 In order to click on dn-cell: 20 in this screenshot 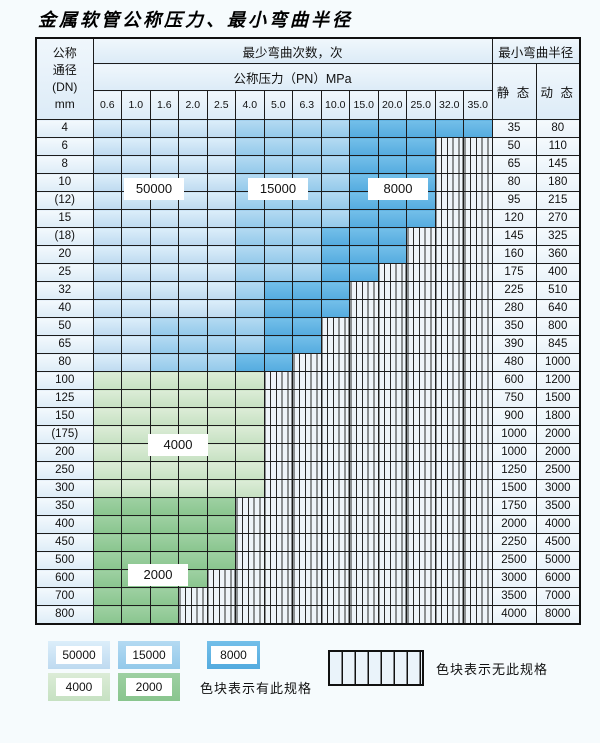, I will do `click(64, 254)`.